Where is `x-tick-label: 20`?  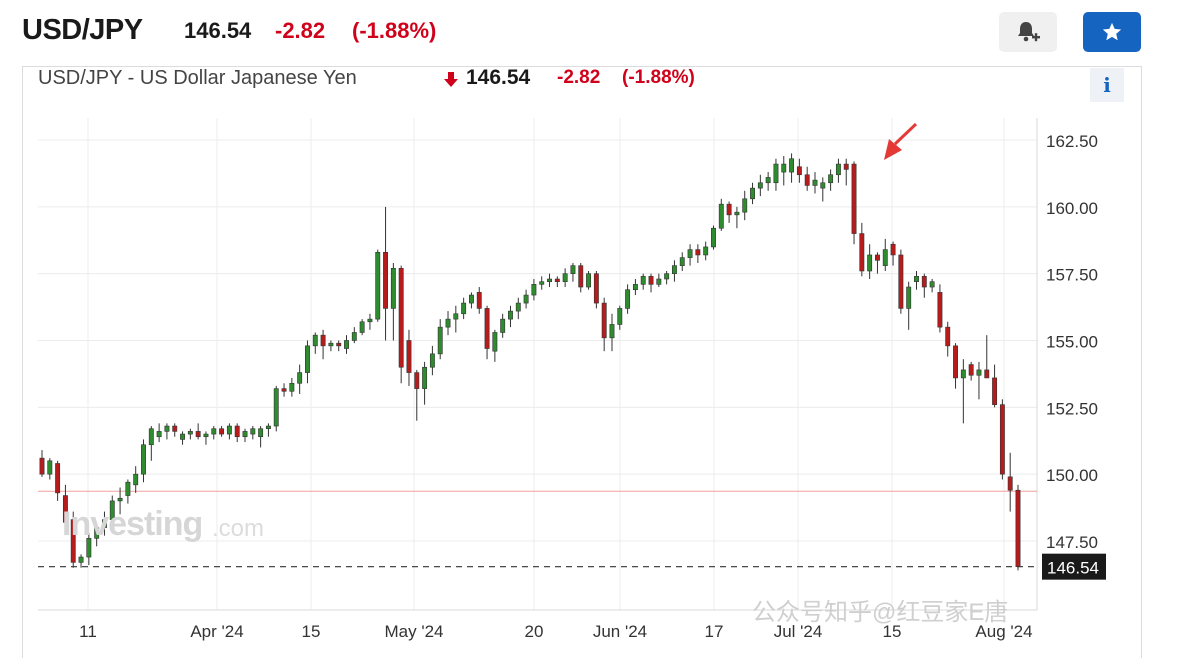 x-tick-label: 20 is located at coordinates (534, 631).